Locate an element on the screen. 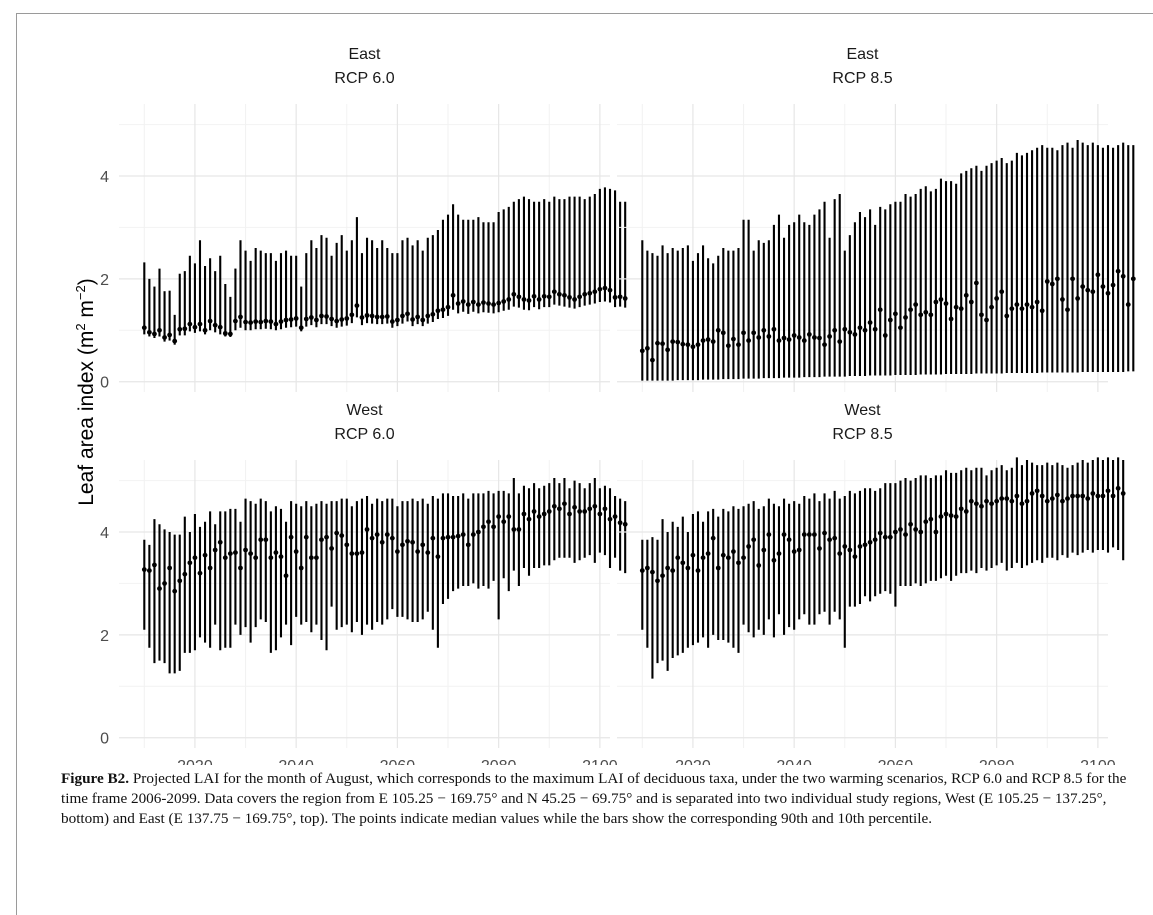 This screenshot has width=1153, height=915. x-tick-label: 2020 is located at coordinates (195, 761).